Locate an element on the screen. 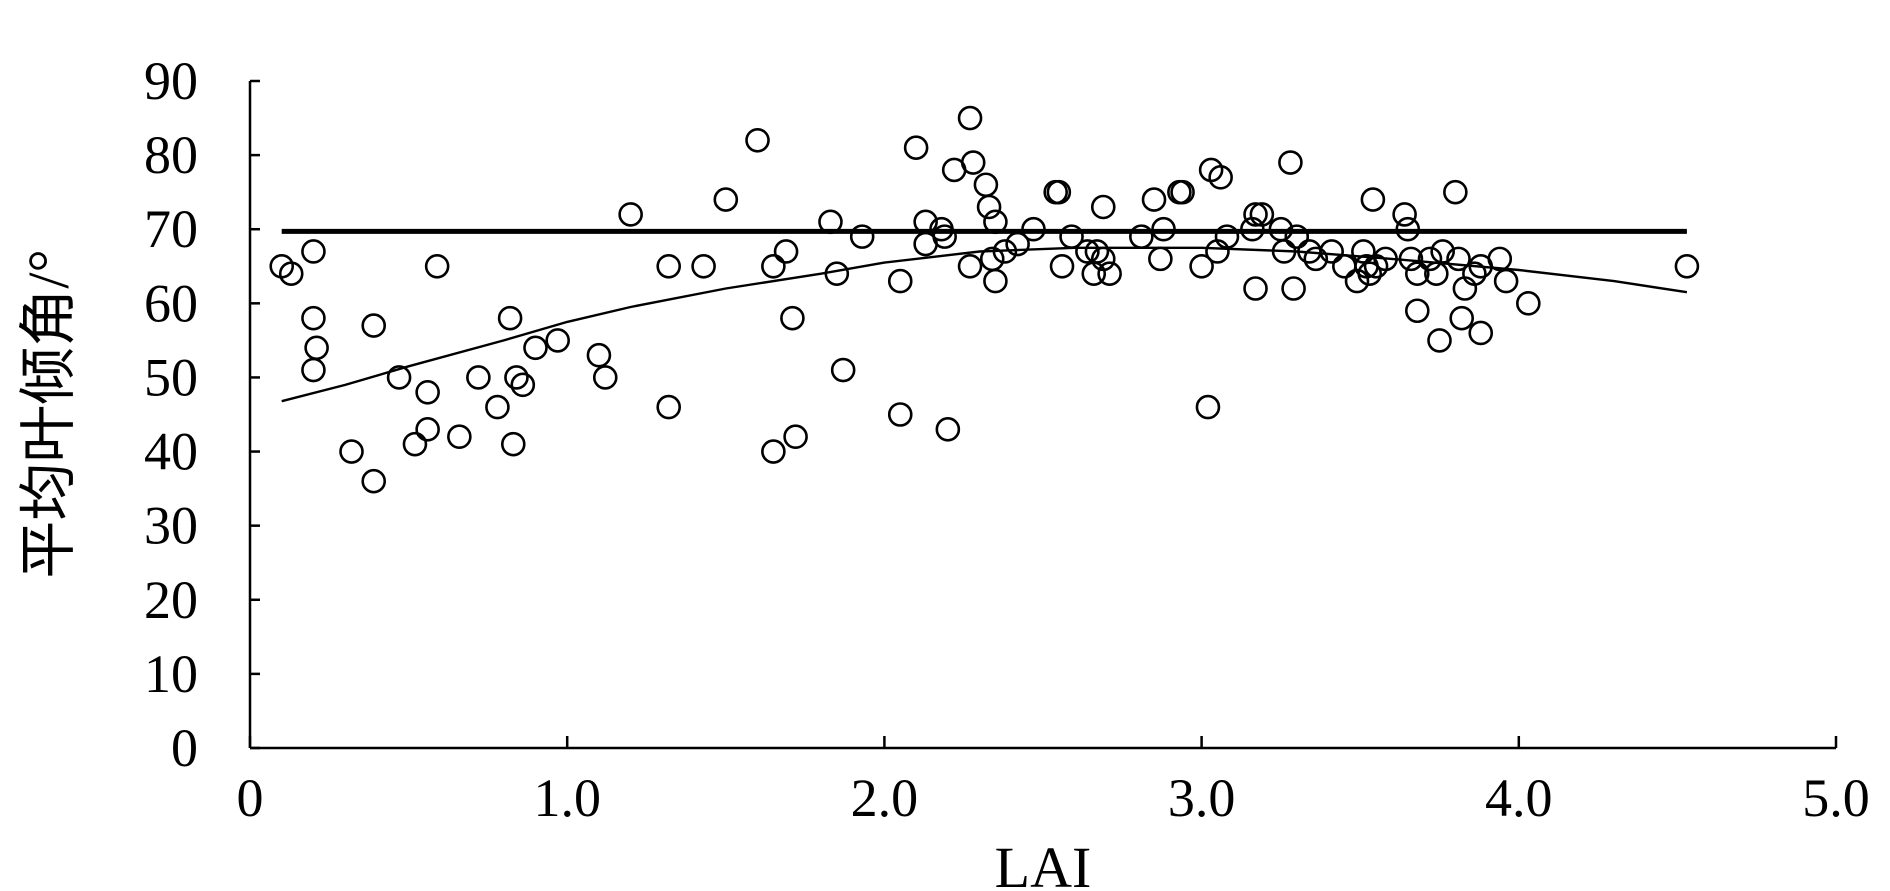 The height and width of the screenshot is (891, 1890). y-tick-label: 20 is located at coordinates (171, 600).